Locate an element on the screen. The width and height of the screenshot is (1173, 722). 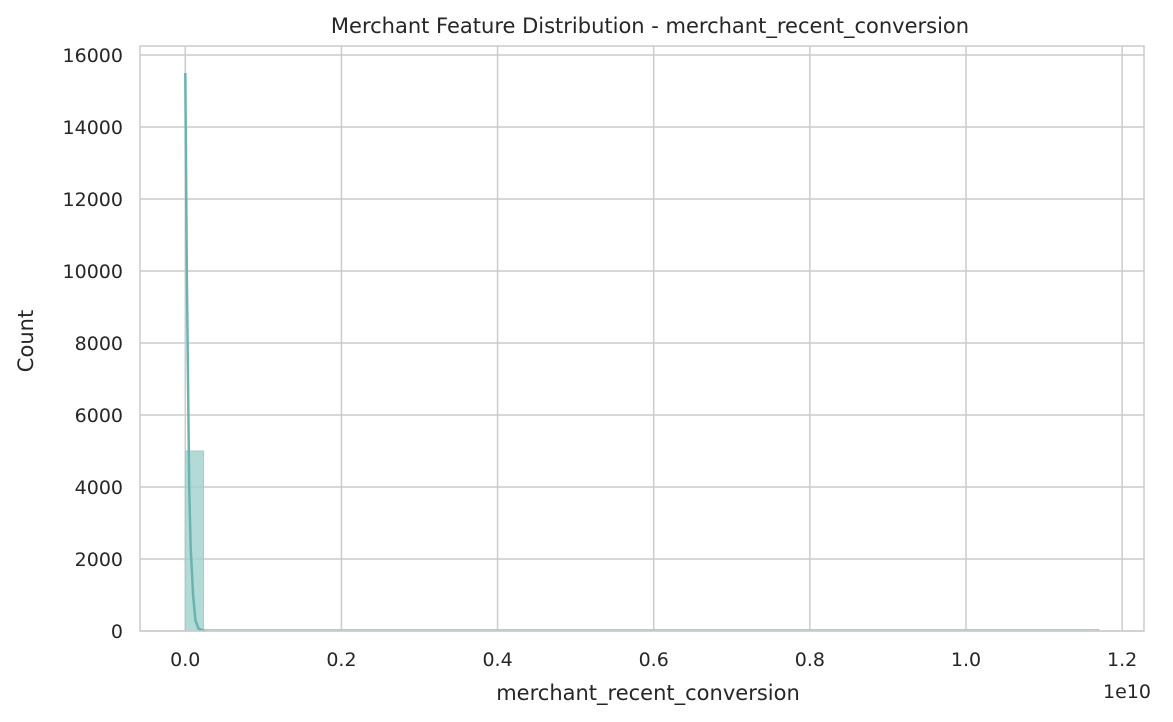
y-tick-label: 6000 is located at coordinates (99, 416).